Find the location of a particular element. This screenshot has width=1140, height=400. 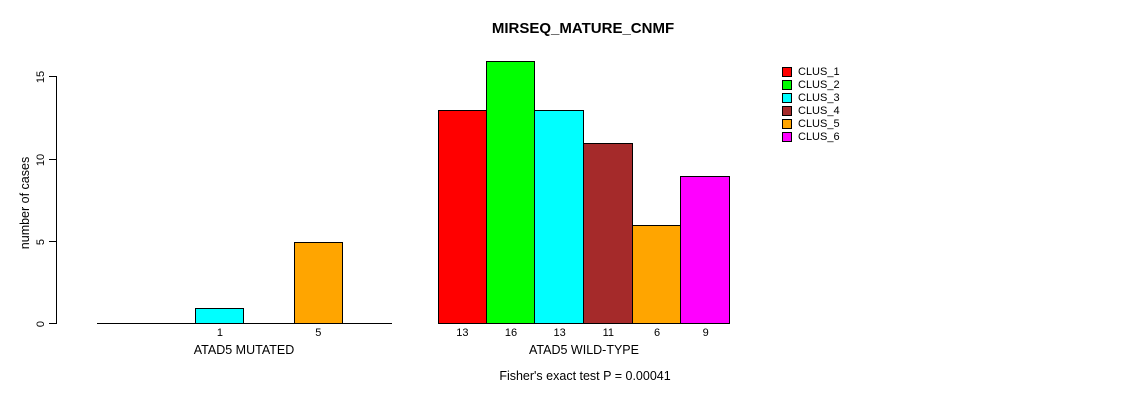

legend-item: CLUS_3 is located at coordinates (811, 97).